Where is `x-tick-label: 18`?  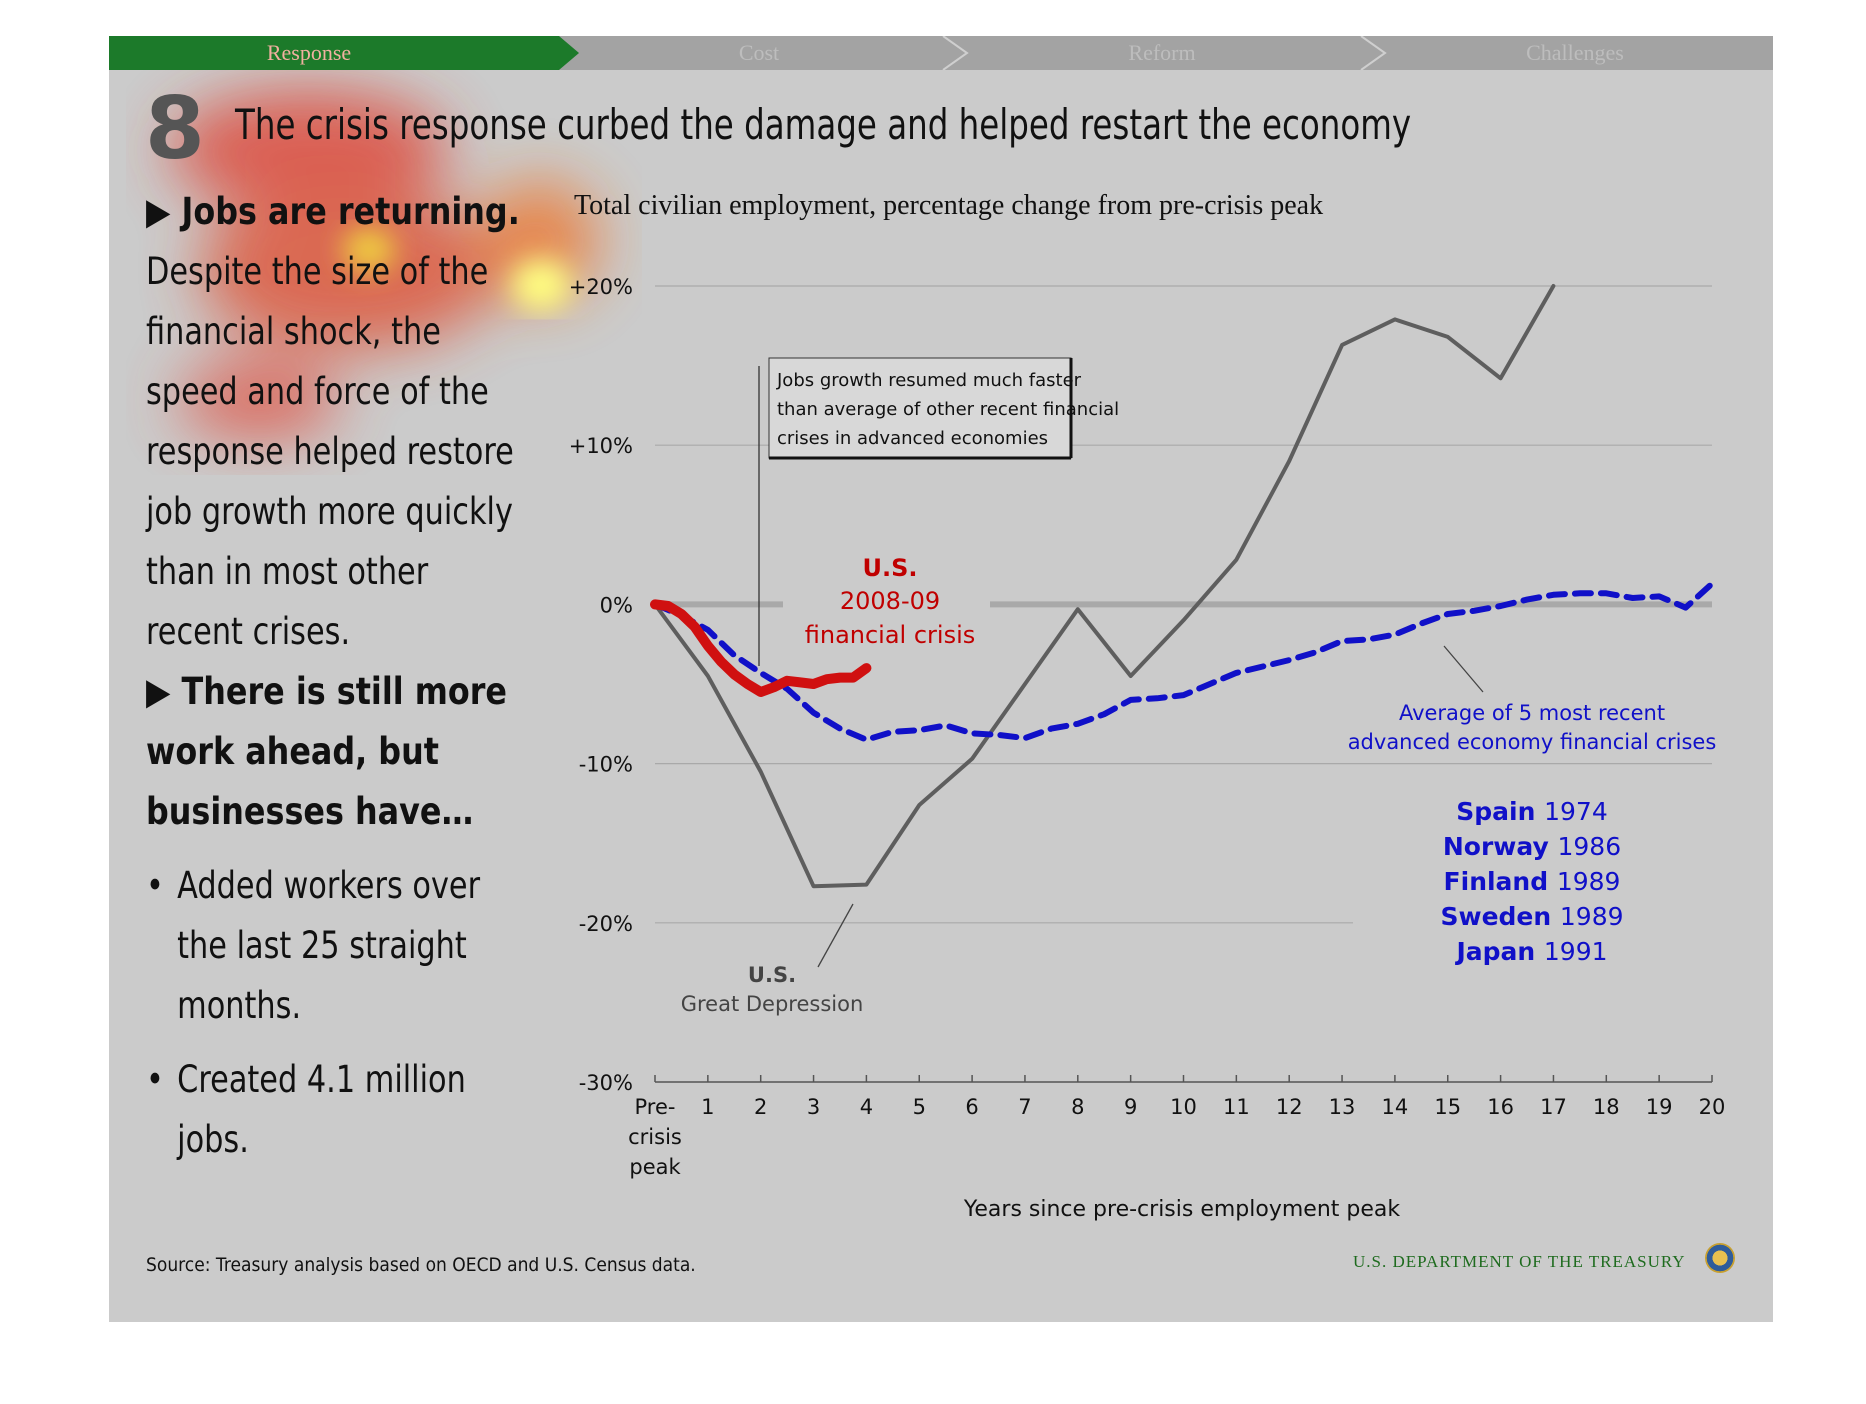 x-tick-label: 18 is located at coordinates (1606, 1107).